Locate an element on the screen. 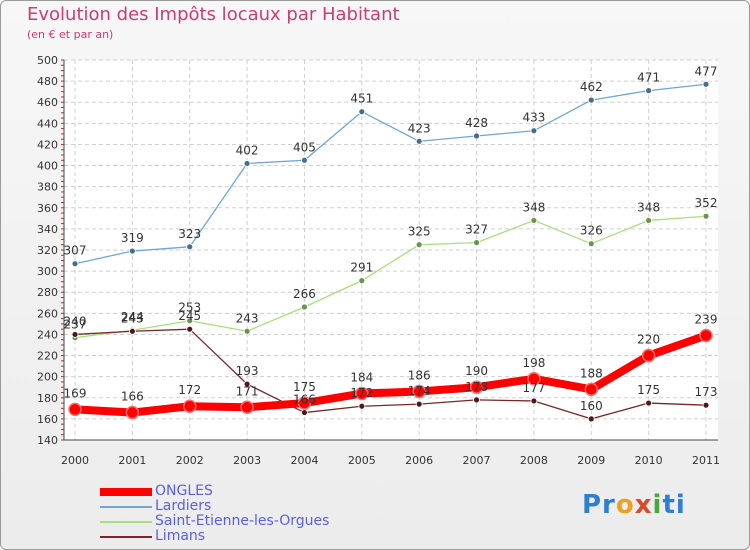 The image size is (750, 550). y-tick-label: 140 is located at coordinates (47, 440).